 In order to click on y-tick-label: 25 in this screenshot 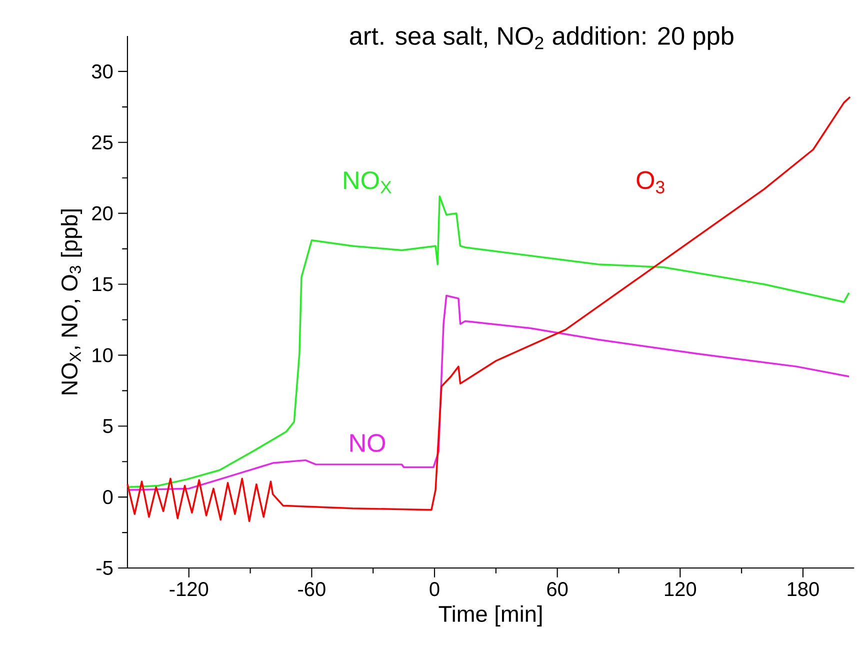, I will do `click(102, 142)`.